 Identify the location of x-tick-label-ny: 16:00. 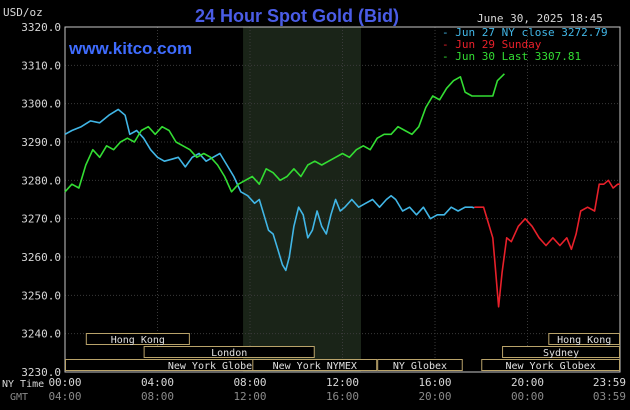
(434, 382).